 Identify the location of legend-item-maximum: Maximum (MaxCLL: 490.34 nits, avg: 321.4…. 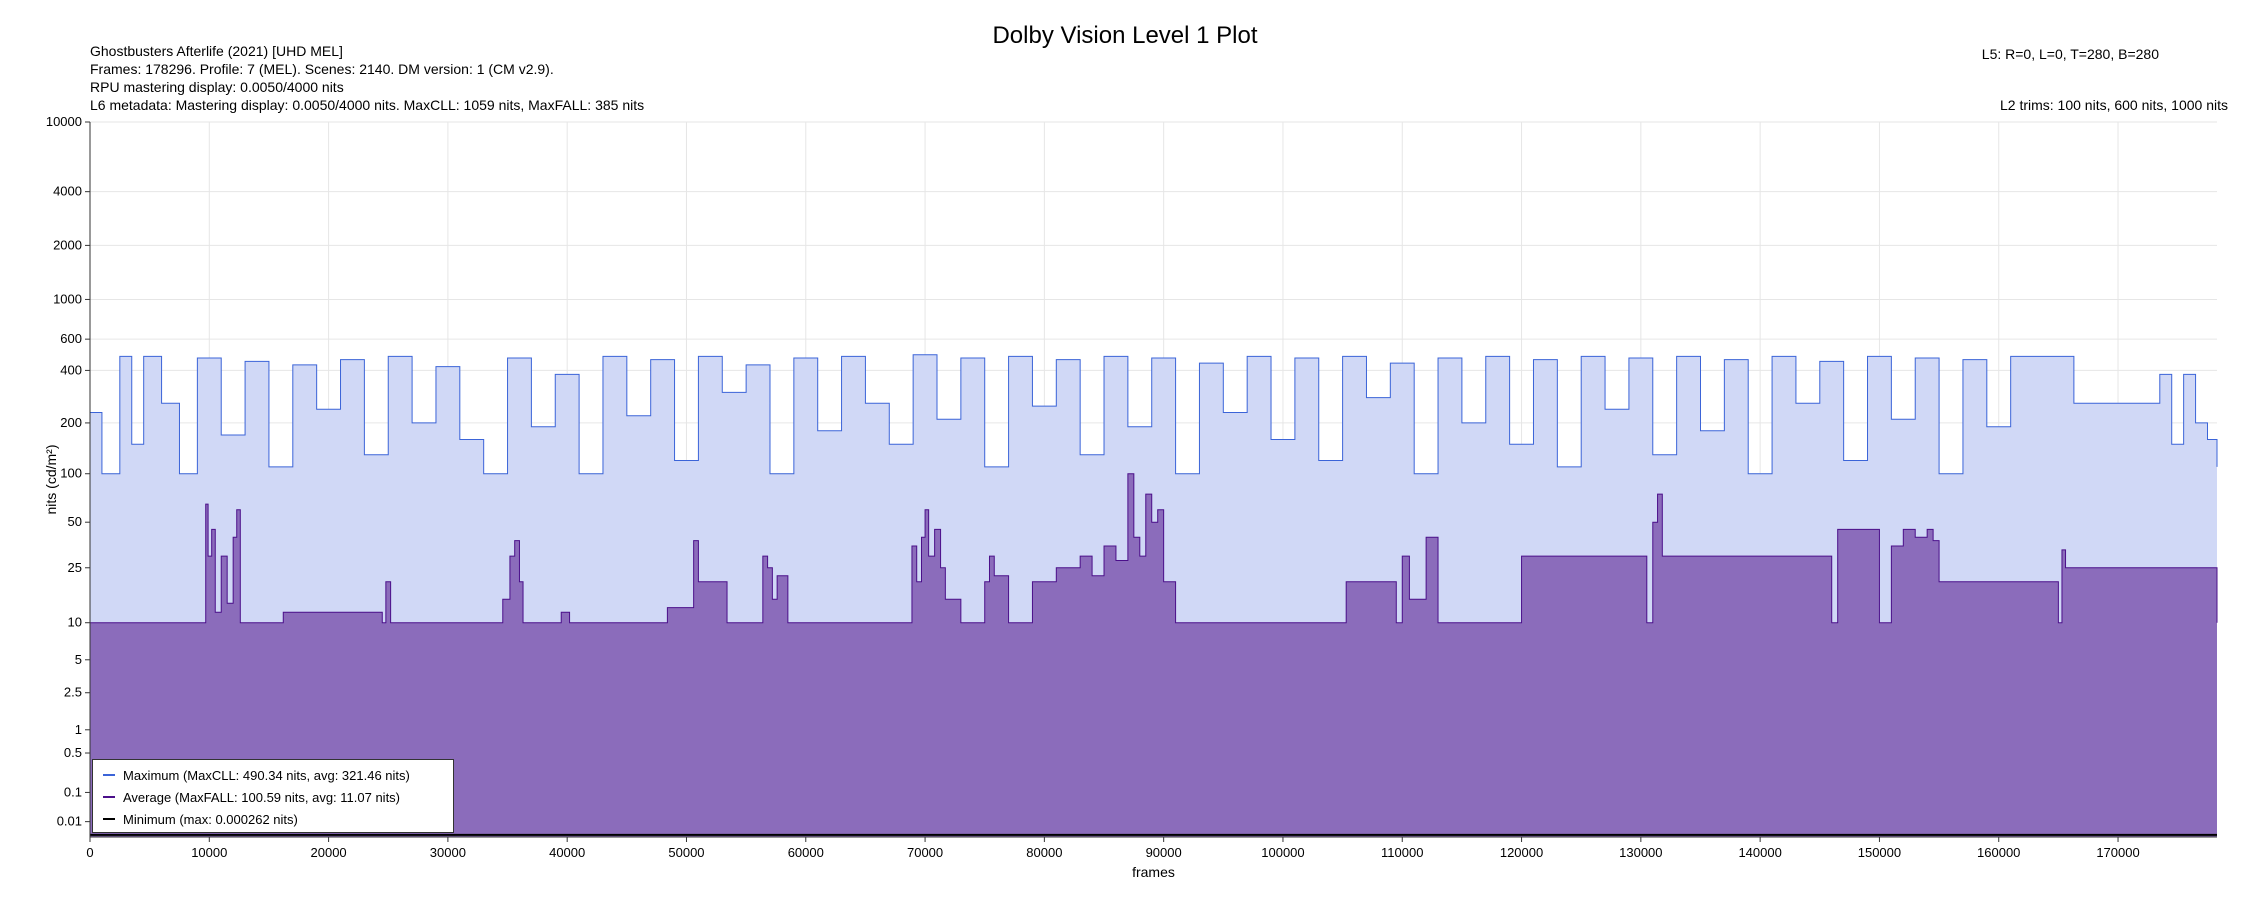
(278, 775).